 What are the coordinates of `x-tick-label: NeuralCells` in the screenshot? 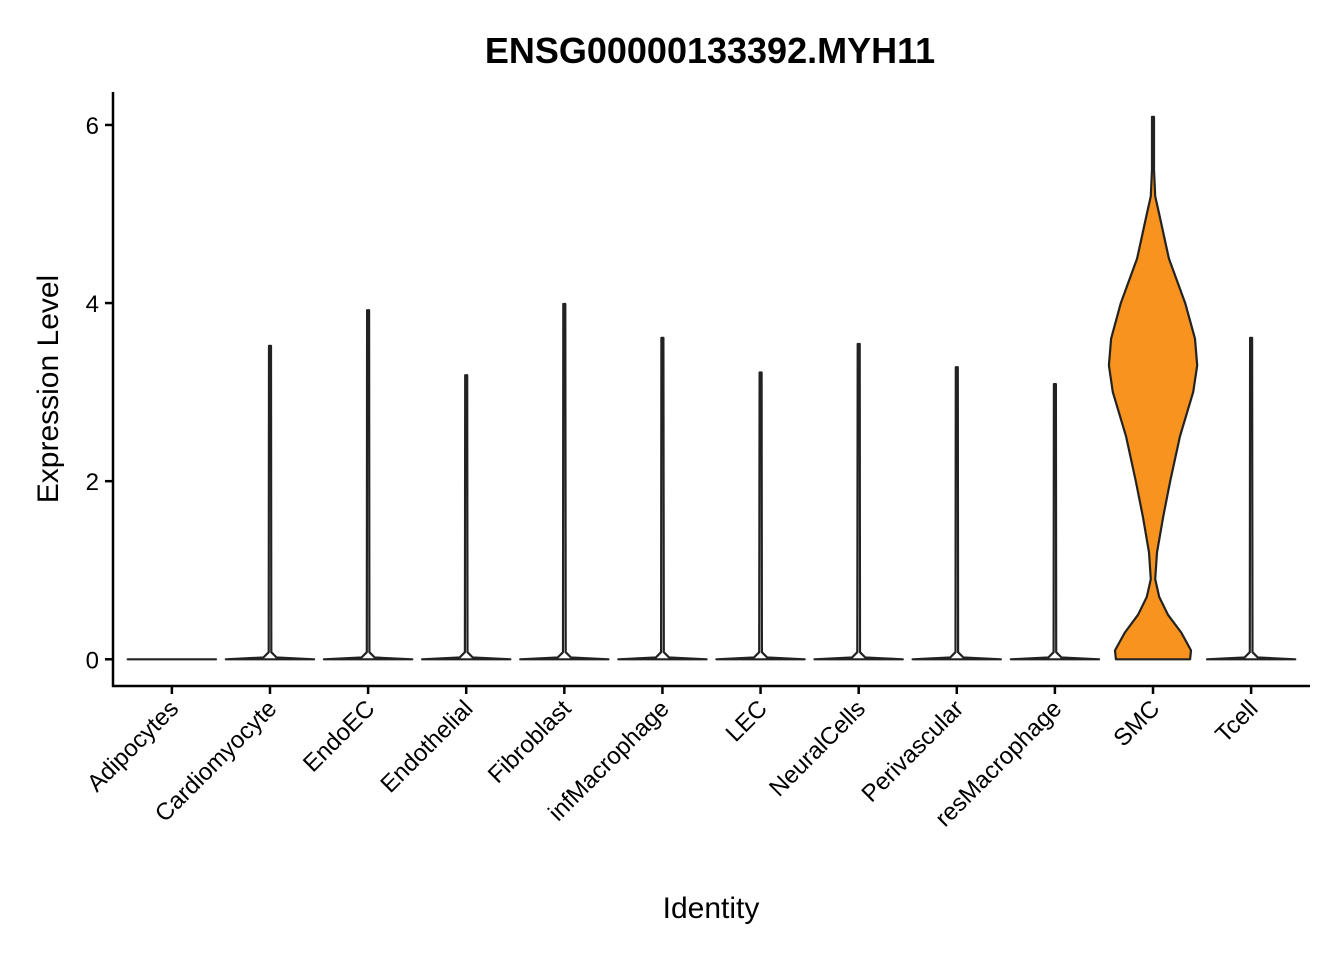 It's located at (817, 748).